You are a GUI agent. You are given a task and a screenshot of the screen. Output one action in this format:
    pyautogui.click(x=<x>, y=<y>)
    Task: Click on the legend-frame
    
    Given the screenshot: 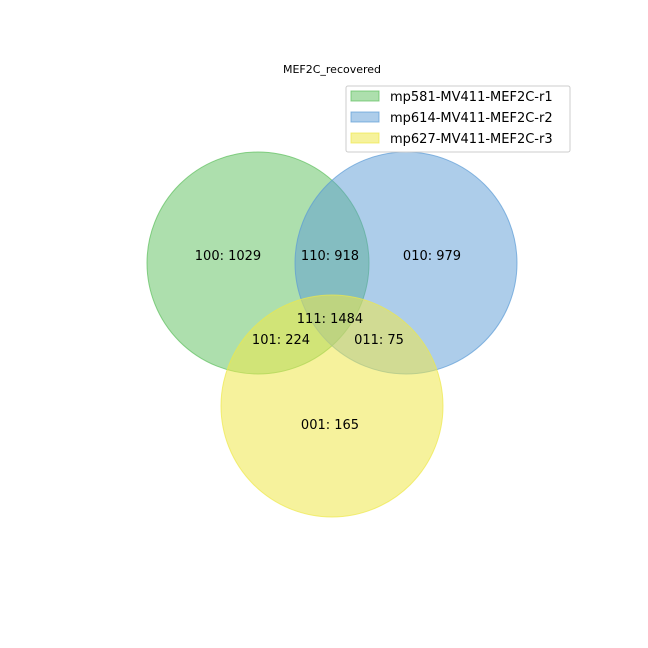 What is the action you would take?
    pyautogui.click(x=458, y=119)
    